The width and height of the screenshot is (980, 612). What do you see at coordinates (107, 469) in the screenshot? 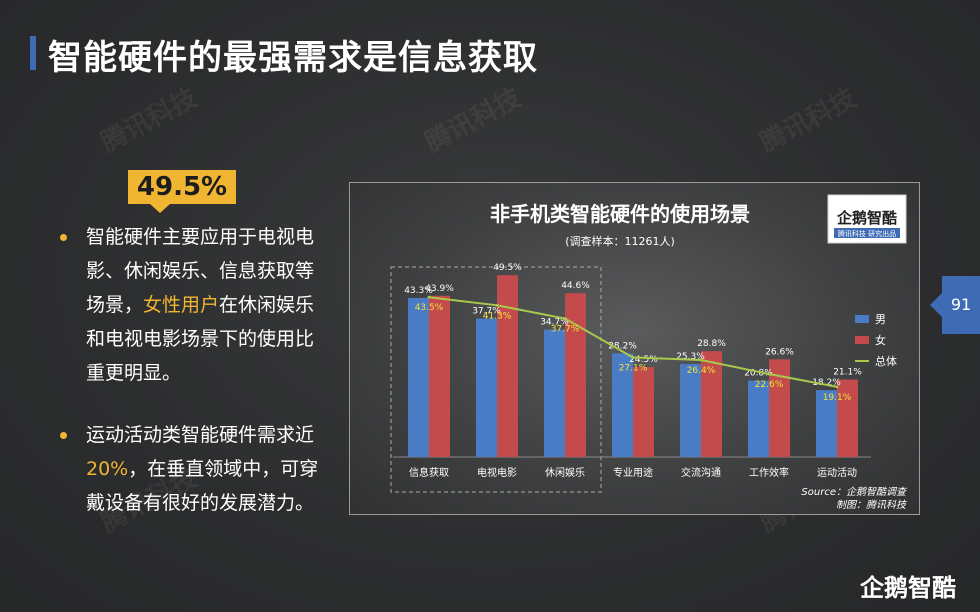
I see `bullet2-highlight: 20%` at bounding box center [107, 469].